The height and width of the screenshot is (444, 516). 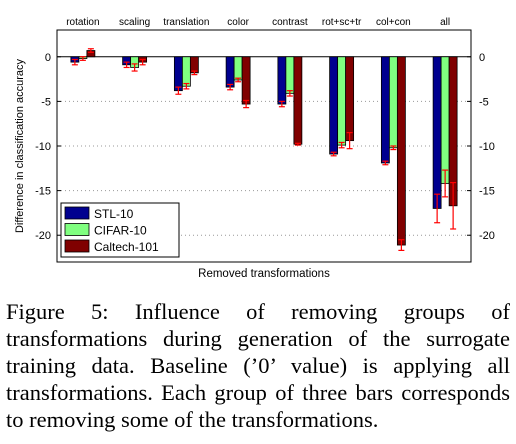 What do you see at coordinates (46, 102) in the screenshot?
I see `y-tick-label-left: -5` at bounding box center [46, 102].